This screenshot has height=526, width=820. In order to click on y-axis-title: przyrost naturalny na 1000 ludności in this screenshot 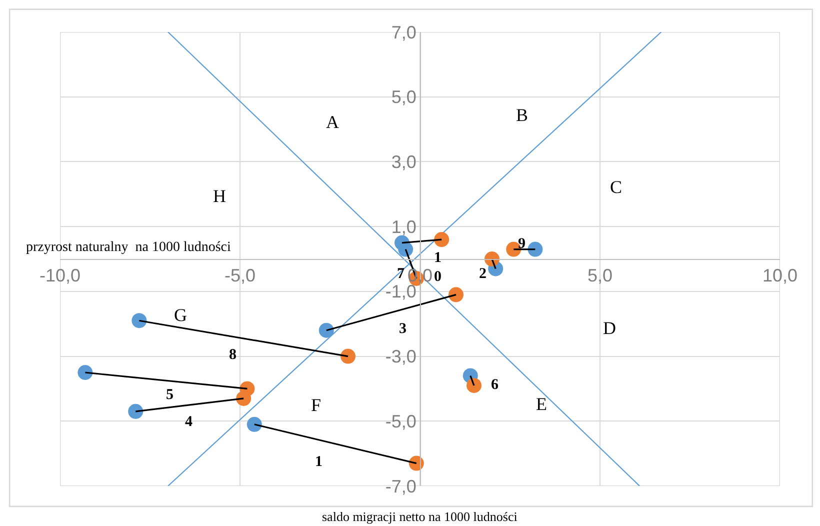, I will do `click(129, 247)`.